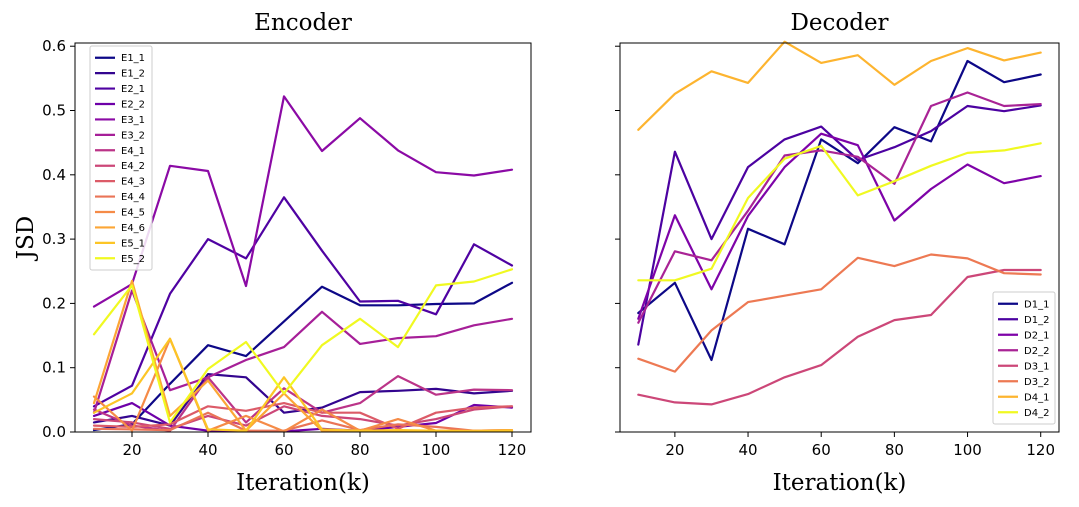 This screenshot has height=507, width=1079. I want to click on legend-label-D1_2: D1_2, so click(1036, 320).